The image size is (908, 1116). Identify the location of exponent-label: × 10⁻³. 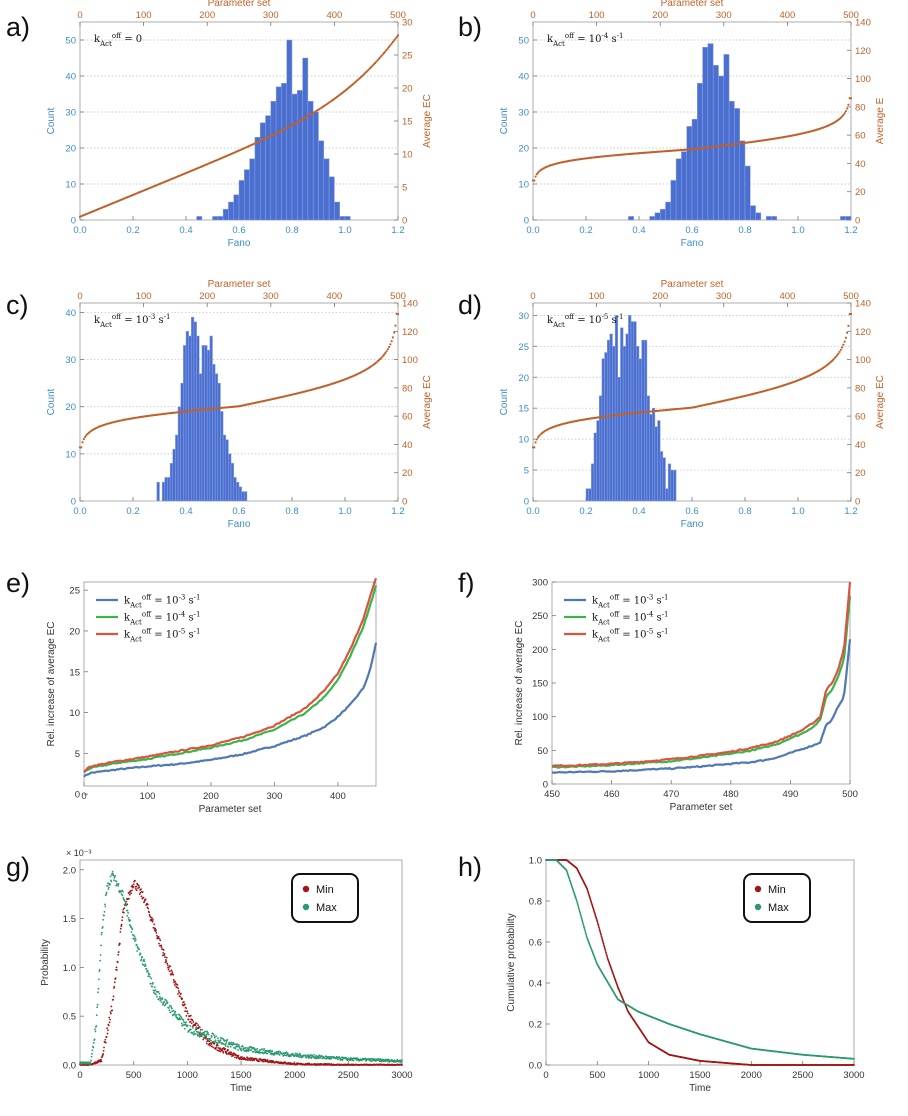
(79, 853).